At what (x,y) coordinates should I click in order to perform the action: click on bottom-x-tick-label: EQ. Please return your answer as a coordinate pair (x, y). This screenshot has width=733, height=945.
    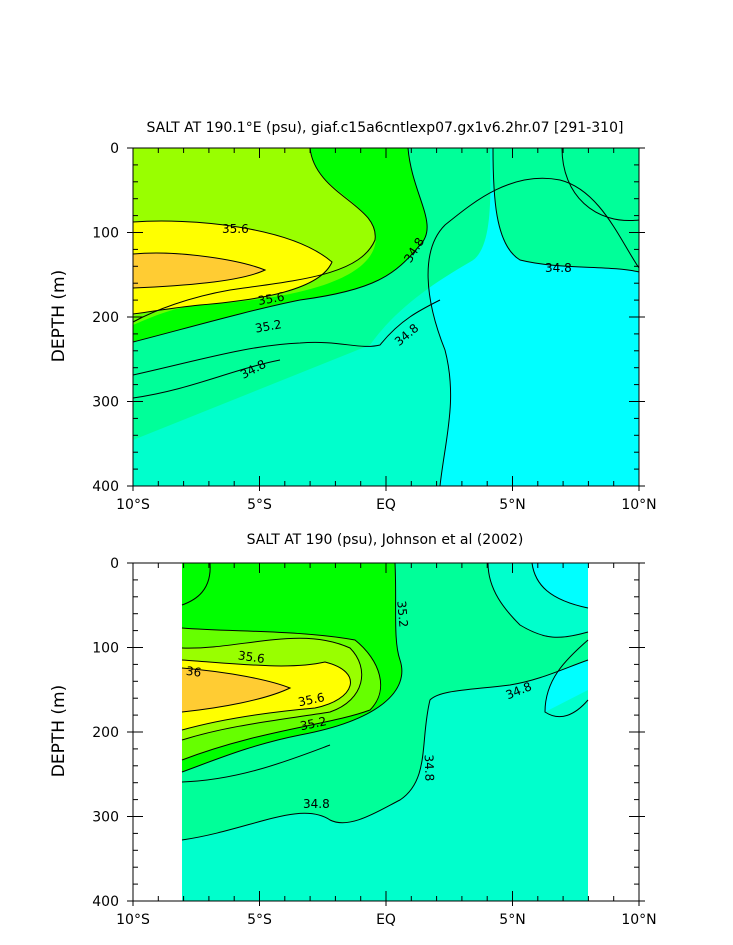
    Looking at the image, I should click on (386, 920).